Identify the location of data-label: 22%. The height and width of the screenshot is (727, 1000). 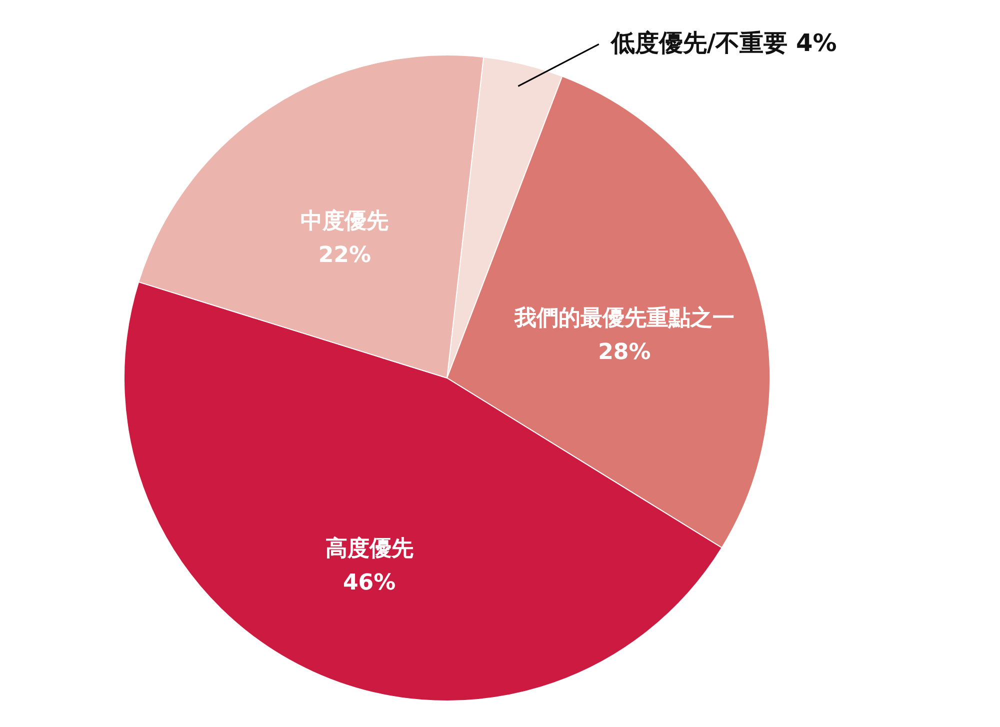
(345, 255).